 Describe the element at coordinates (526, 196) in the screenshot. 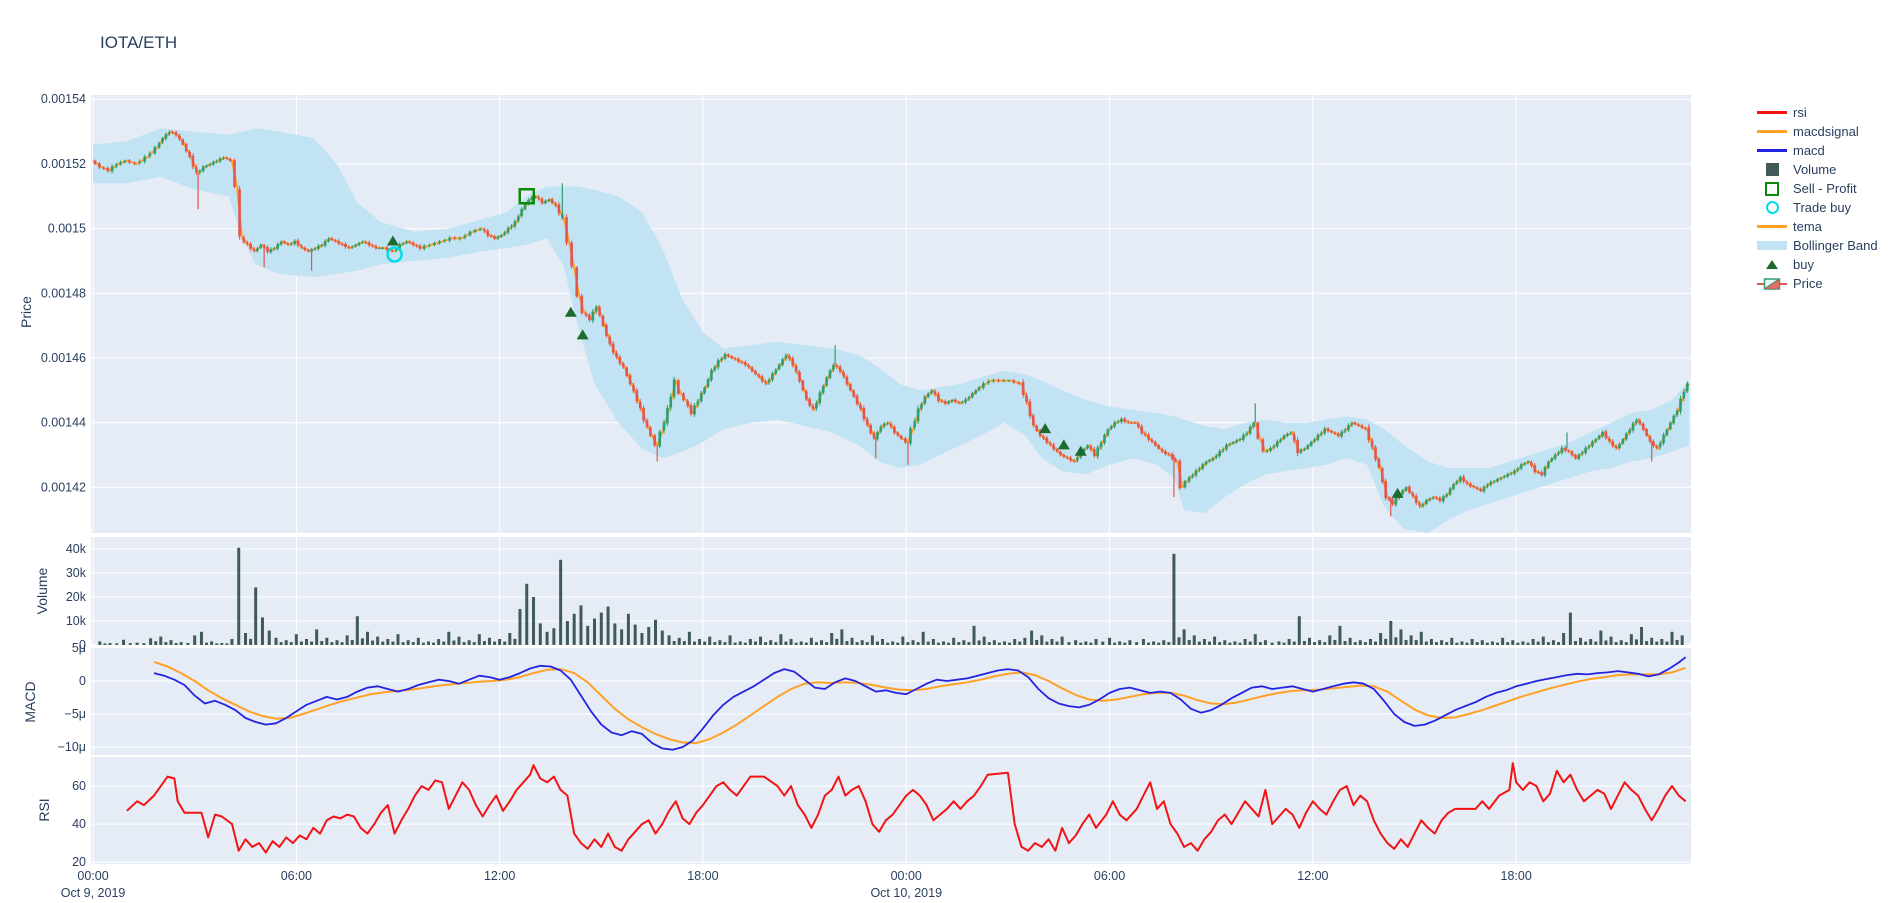

I see `sell-profit-square-marker` at that location.